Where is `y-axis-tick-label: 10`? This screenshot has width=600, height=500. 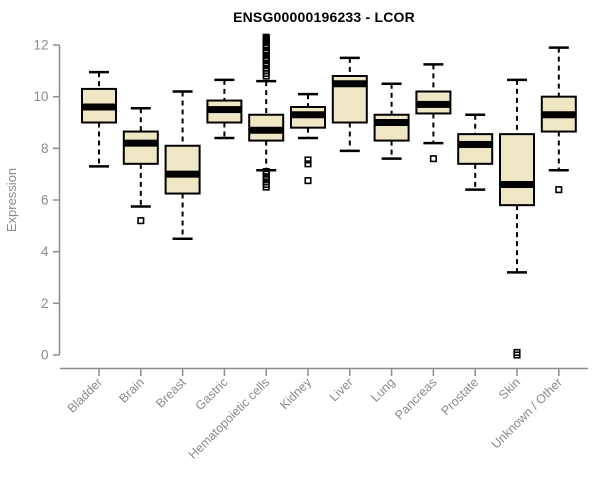
y-axis-tick-label: 10 is located at coordinates (40, 96).